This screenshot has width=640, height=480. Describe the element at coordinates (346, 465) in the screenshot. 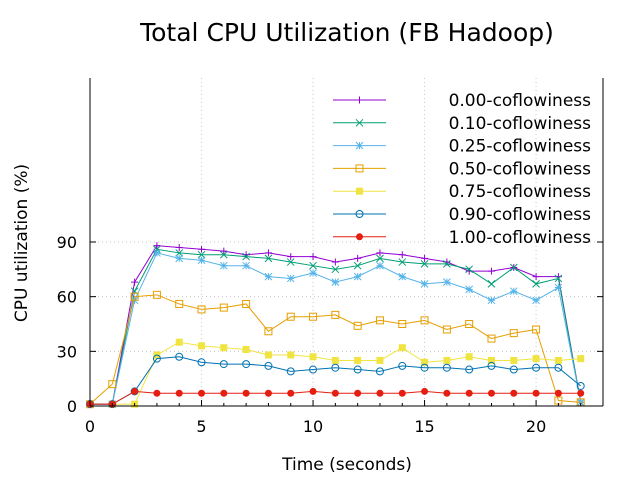

I see `x-axis-label: Time (seconds)` at that location.